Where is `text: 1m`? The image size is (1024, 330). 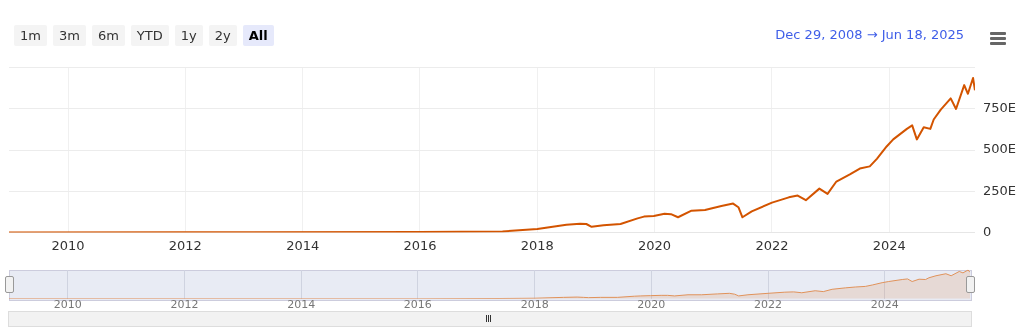 text: 1m is located at coordinates (30, 35).